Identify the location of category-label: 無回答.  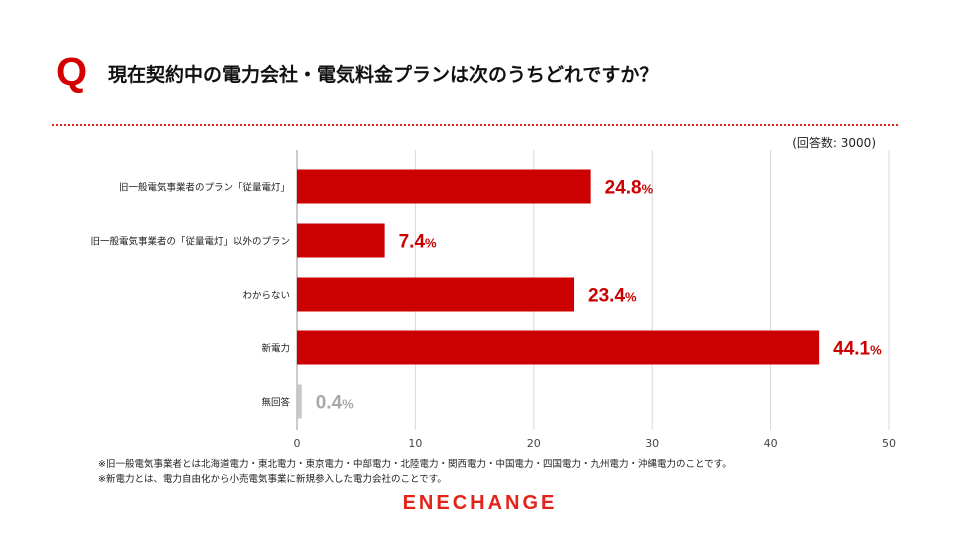
(275, 403).